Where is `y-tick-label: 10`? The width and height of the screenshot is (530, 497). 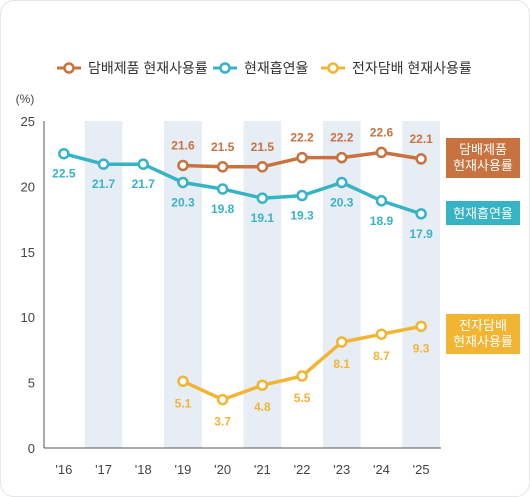
y-tick-label: 10 is located at coordinates (28, 317).